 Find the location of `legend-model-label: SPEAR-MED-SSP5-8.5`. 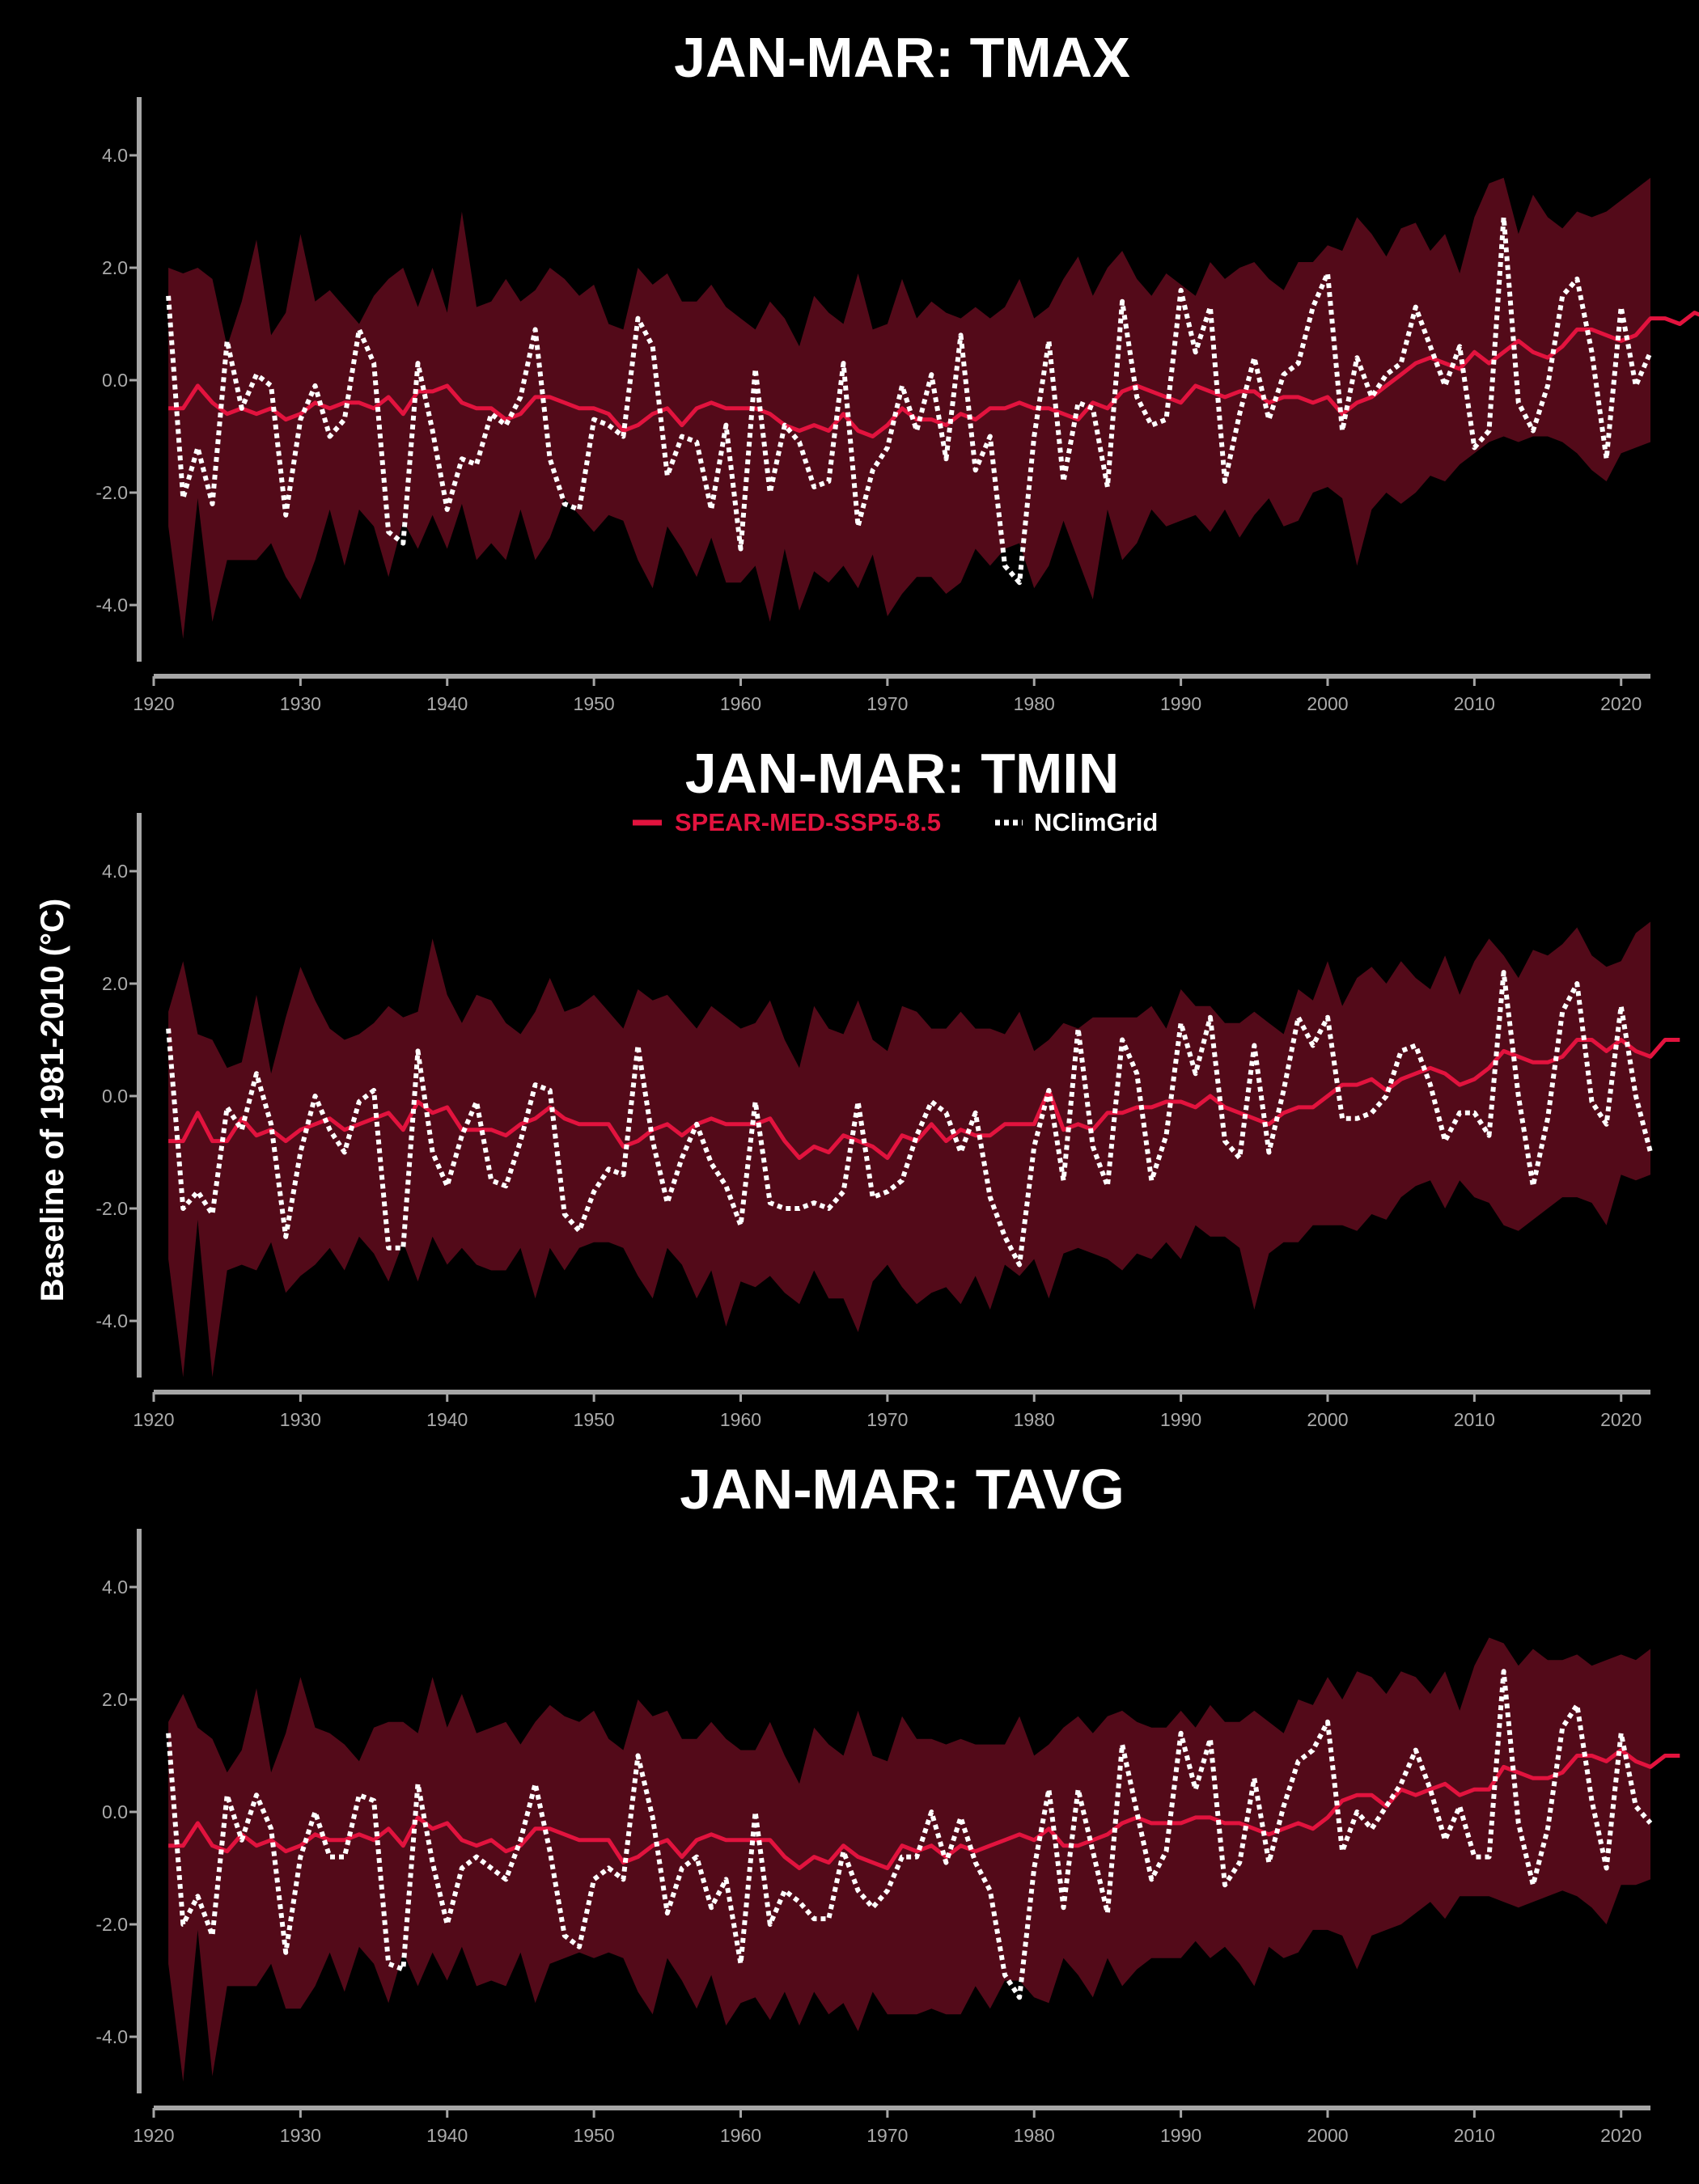

legend-model-label: SPEAR-MED-SSP5-8.5 is located at coordinates (808, 822).